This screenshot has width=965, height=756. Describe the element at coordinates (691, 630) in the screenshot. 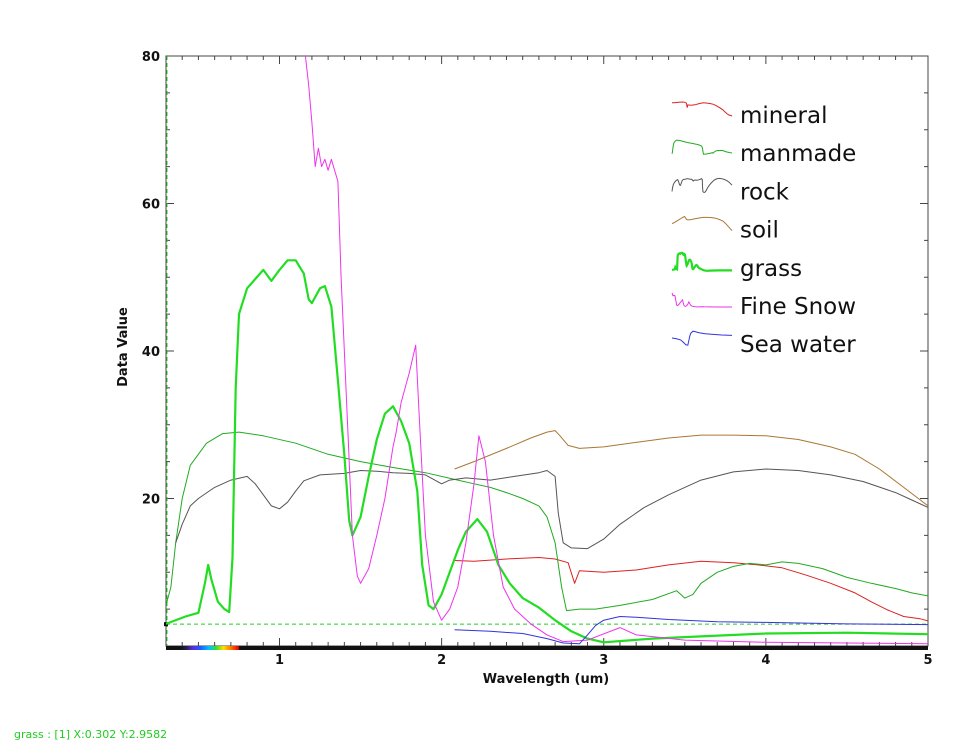

I see `series-line-sea-water` at that location.